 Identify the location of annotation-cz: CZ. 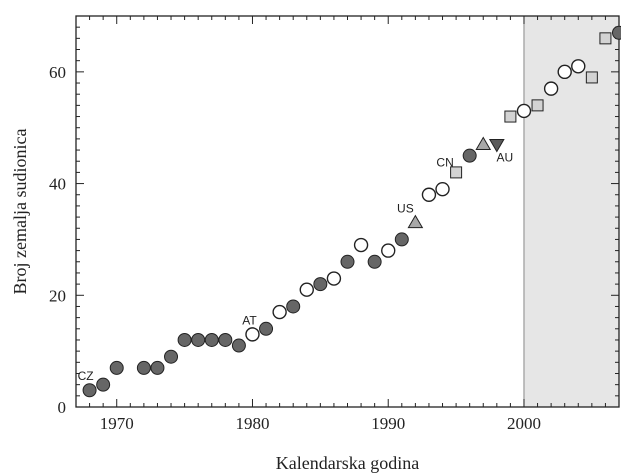
(86, 376).